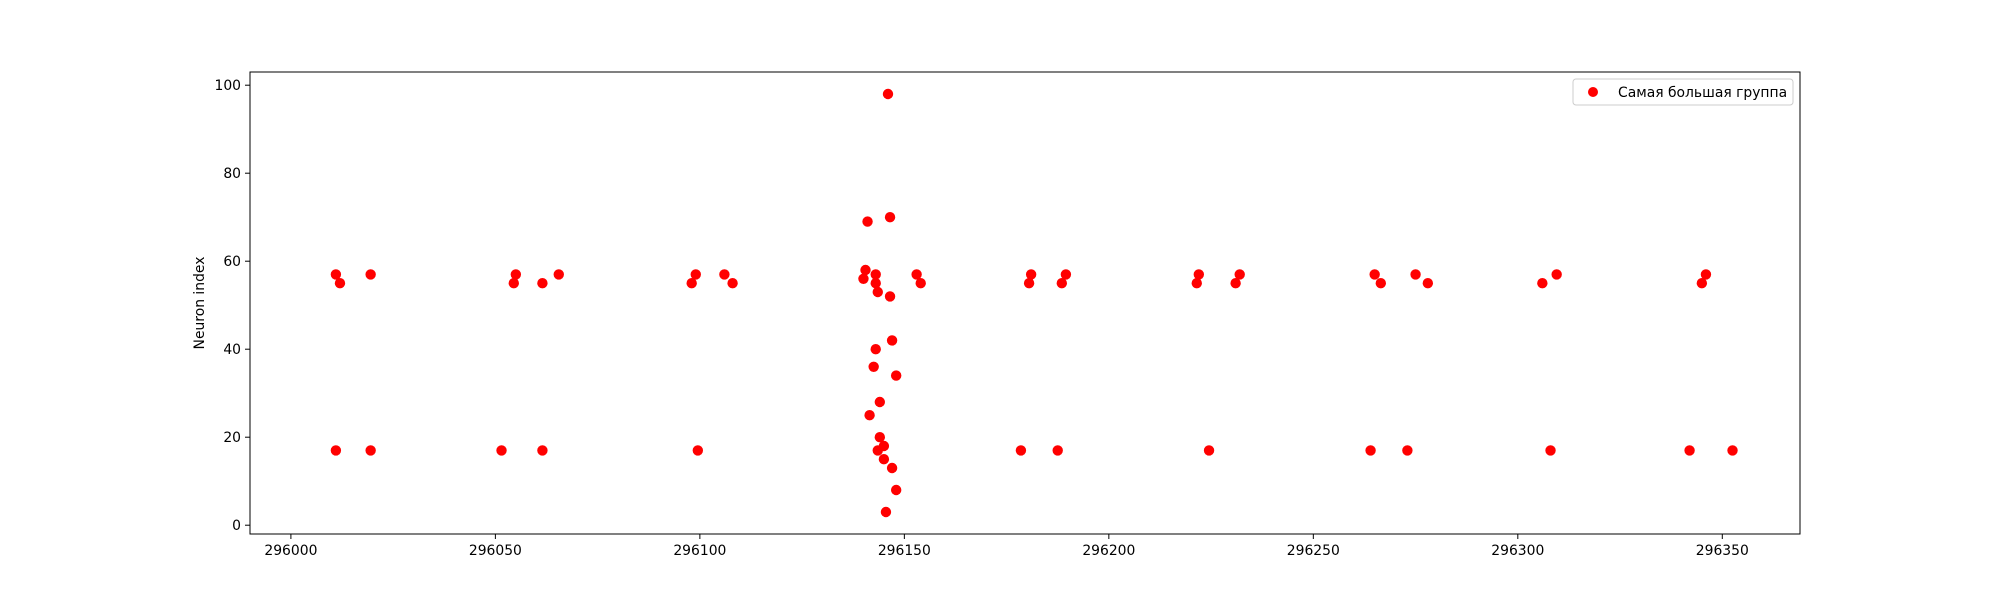 The width and height of the screenshot is (2000, 600). Describe the element at coordinates (236, 526) in the screenshot. I see `y-tick-label: 0` at that location.